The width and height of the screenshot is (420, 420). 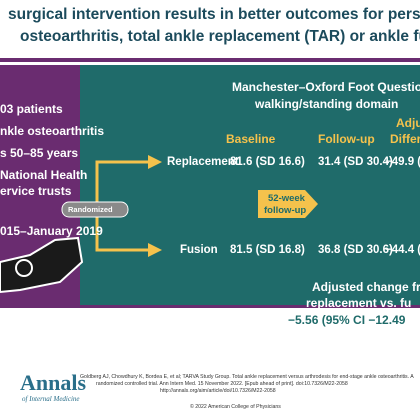 What do you see at coordinates (251, 139) in the screenshot?
I see `column-header: Baseline` at bounding box center [251, 139].